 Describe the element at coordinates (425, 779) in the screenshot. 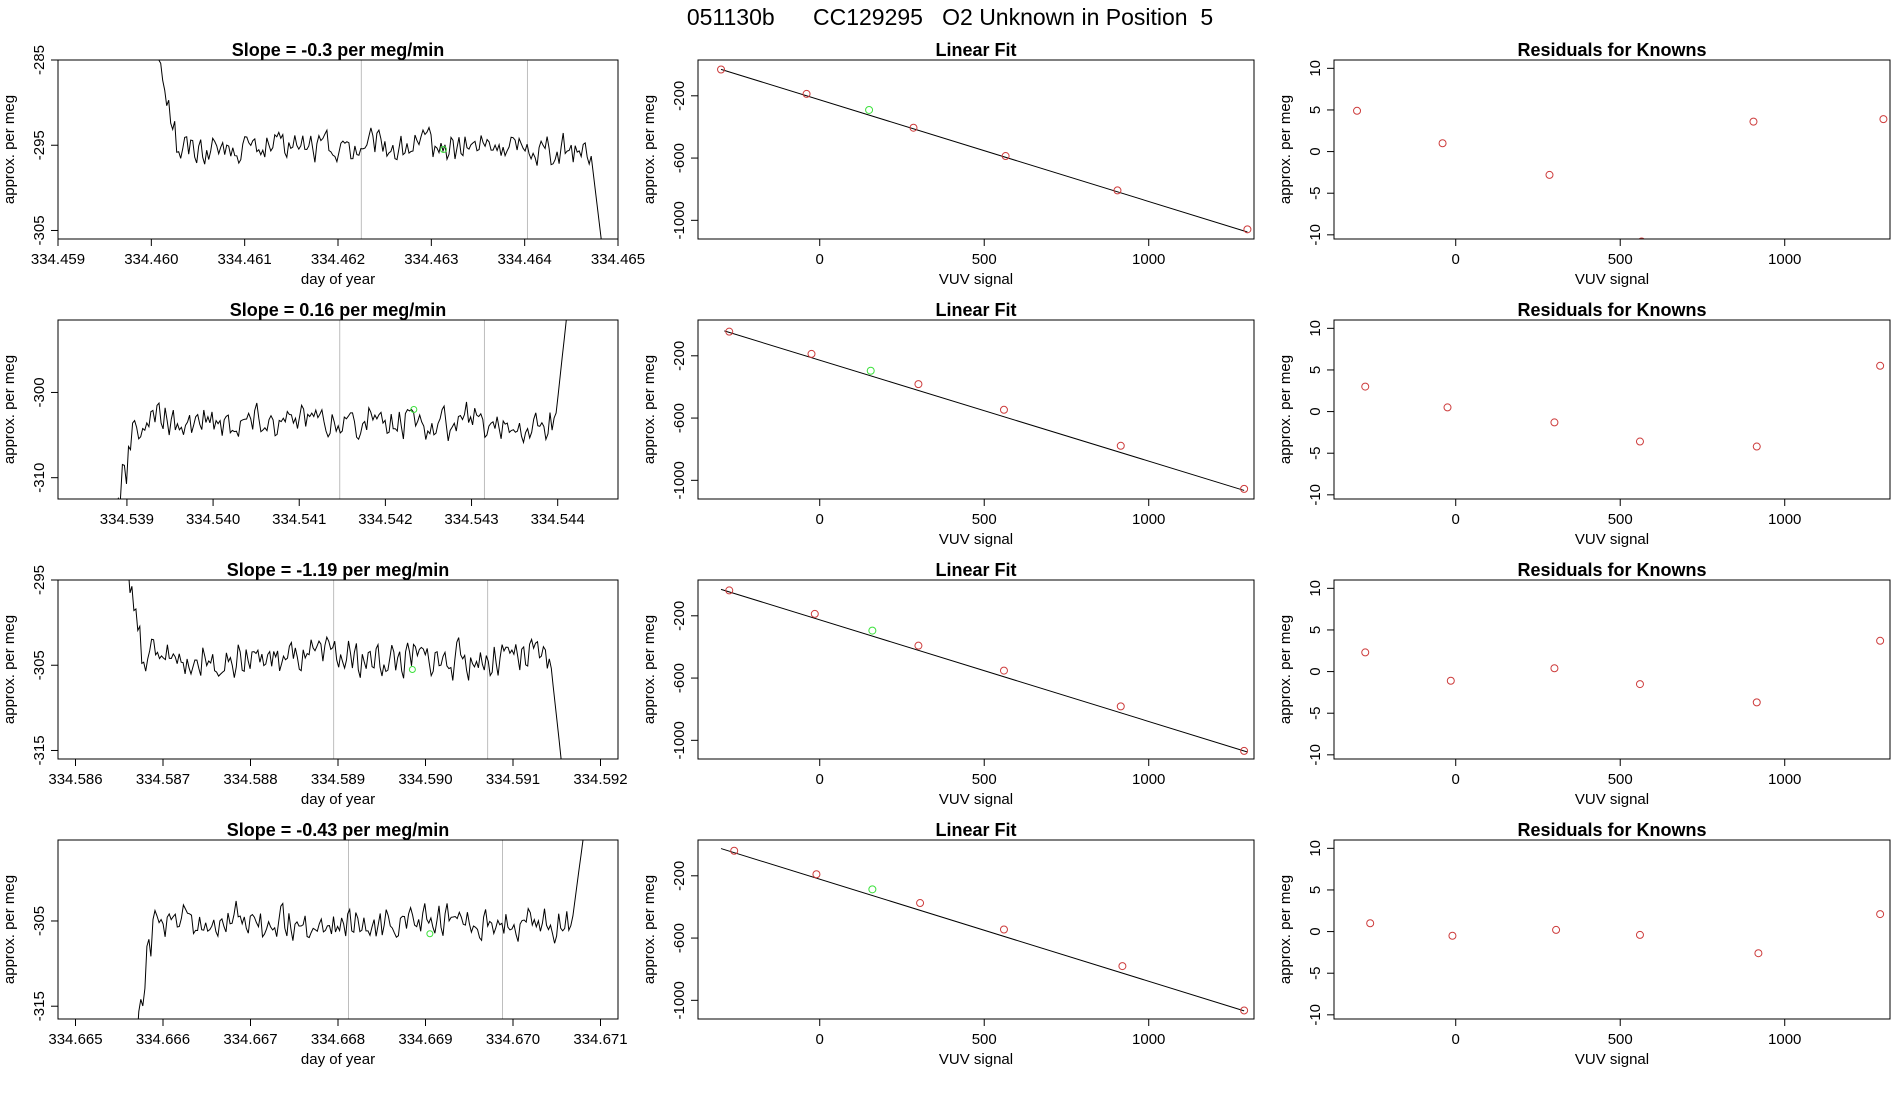

I see `x-tick-label: 334.590` at that location.